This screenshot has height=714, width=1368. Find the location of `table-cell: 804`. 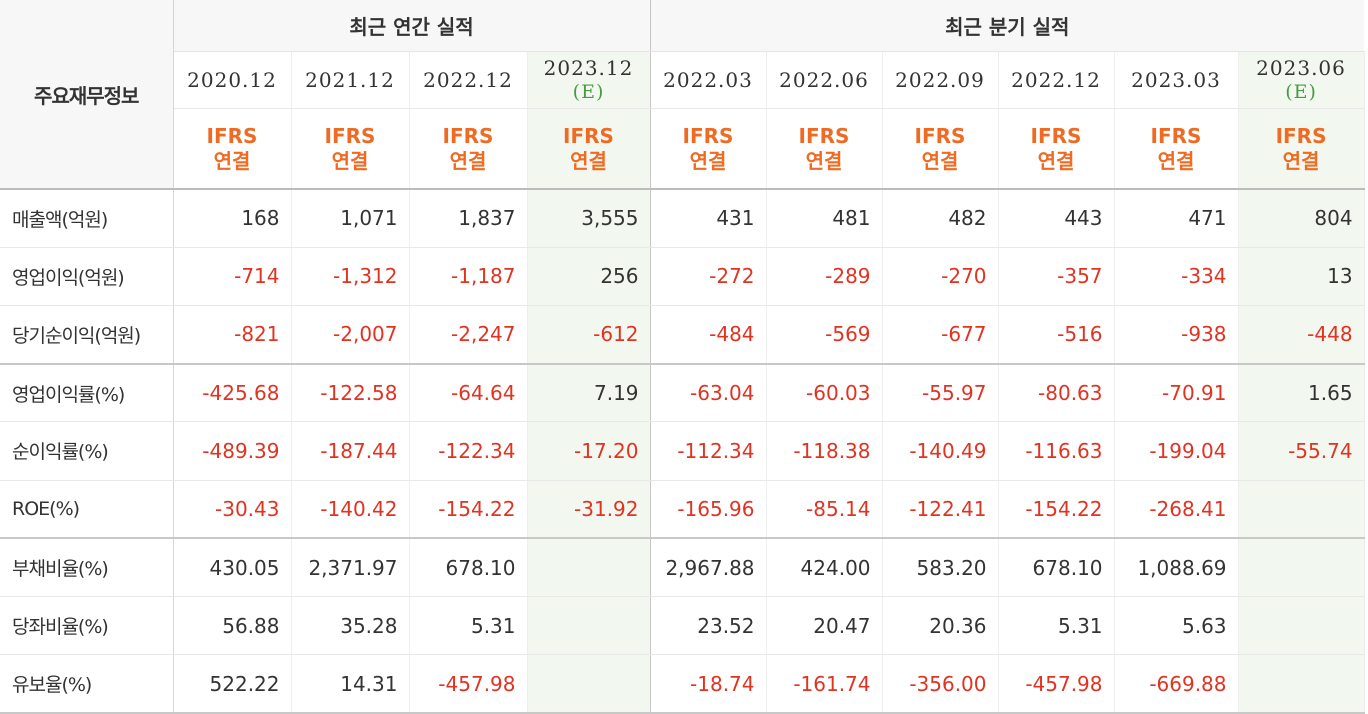

table-cell: 804 is located at coordinates (1301, 218).